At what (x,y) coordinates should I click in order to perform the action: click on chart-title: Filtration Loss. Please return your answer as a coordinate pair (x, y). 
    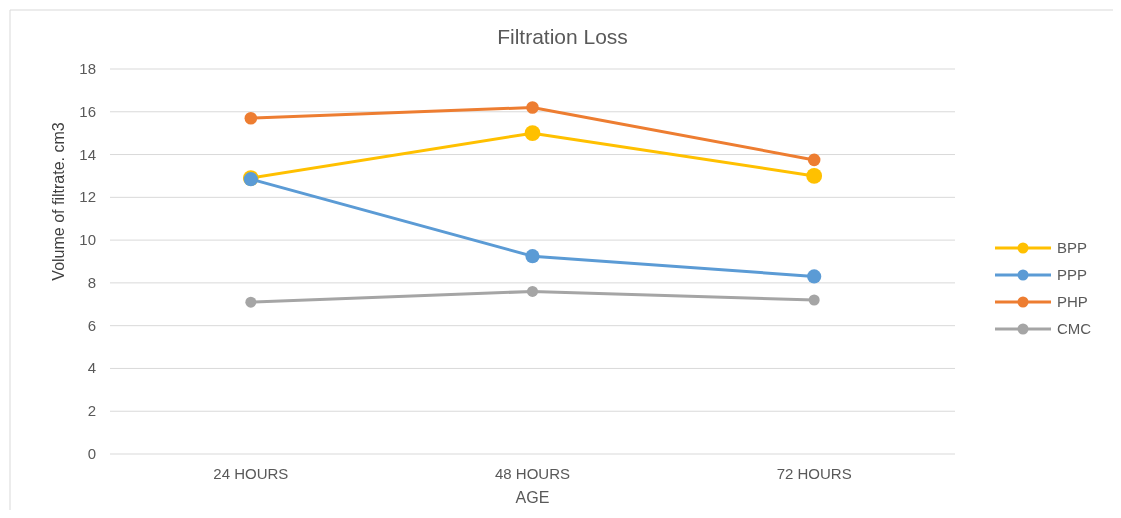
    Looking at the image, I should click on (562, 36).